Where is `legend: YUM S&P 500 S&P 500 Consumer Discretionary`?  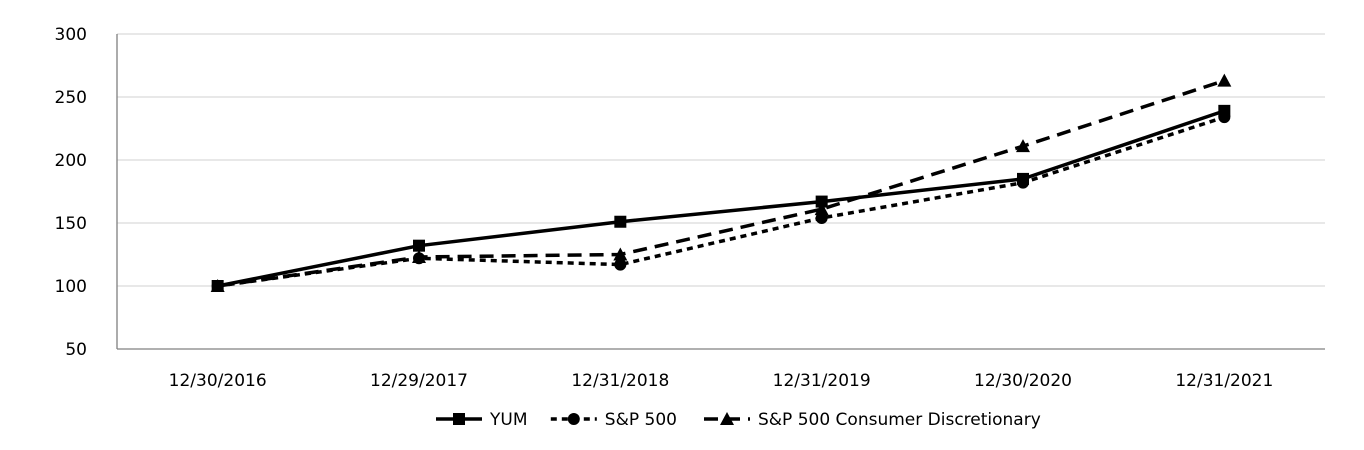
legend: YUM S&P 500 S&P 500 Consumer Discretionary is located at coordinates (738, 420).